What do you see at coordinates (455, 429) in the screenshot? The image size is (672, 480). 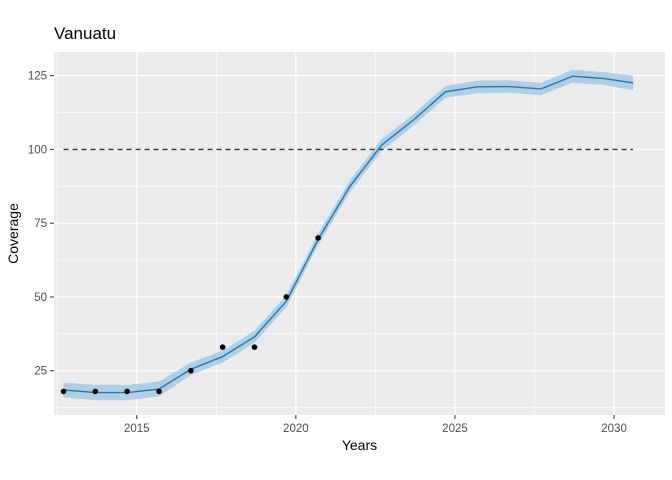 I see `x-tick-label: 2025` at bounding box center [455, 429].